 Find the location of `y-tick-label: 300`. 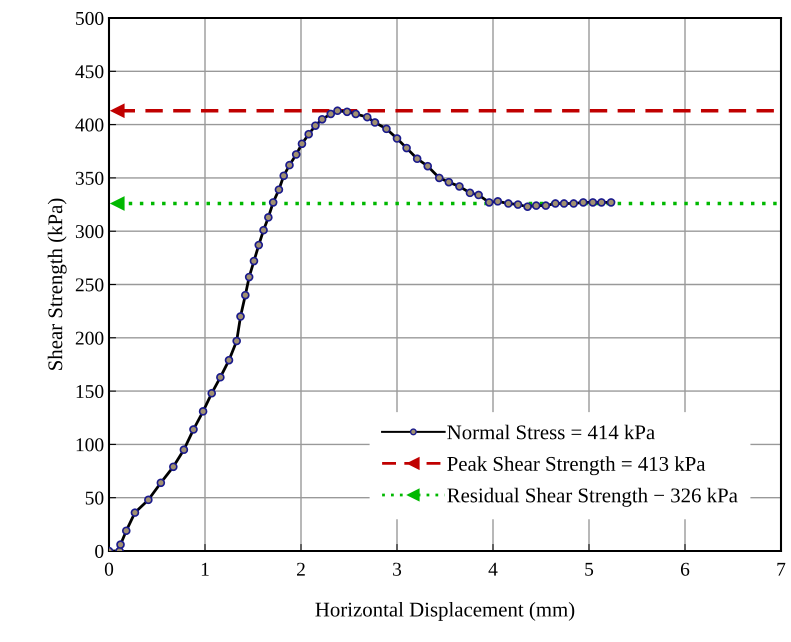

y-tick-label: 300 is located at coordinates (90, 231).